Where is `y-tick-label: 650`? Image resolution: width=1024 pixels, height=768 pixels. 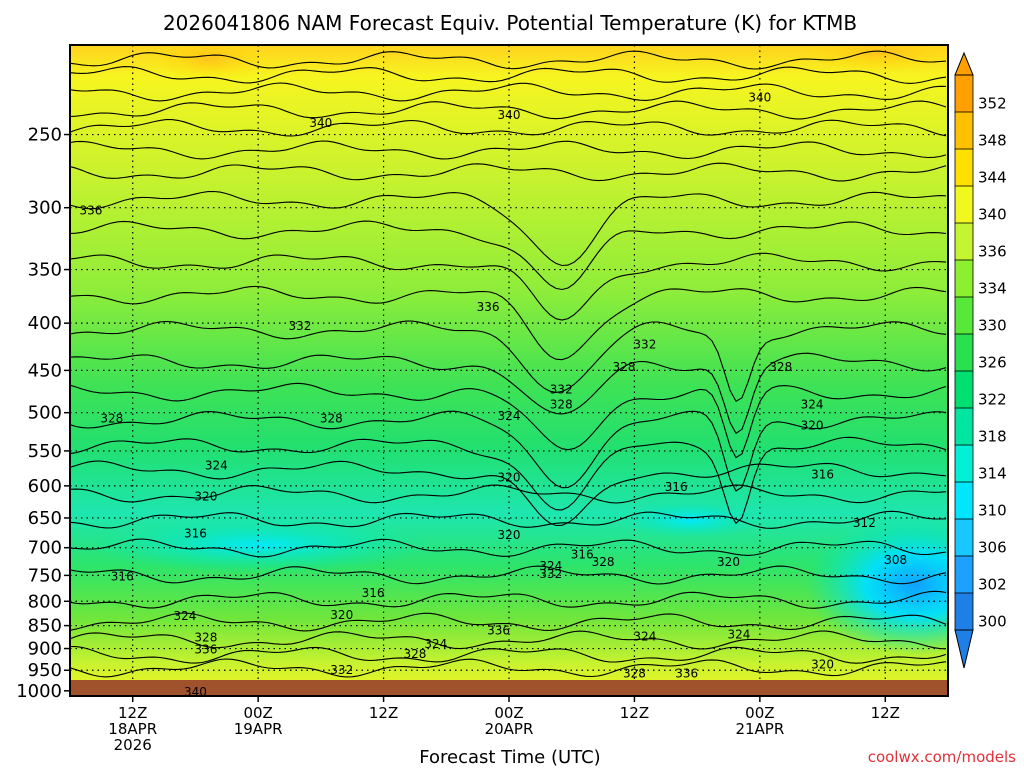
y-tick-label: 650 is located at coordinates (45, 518).